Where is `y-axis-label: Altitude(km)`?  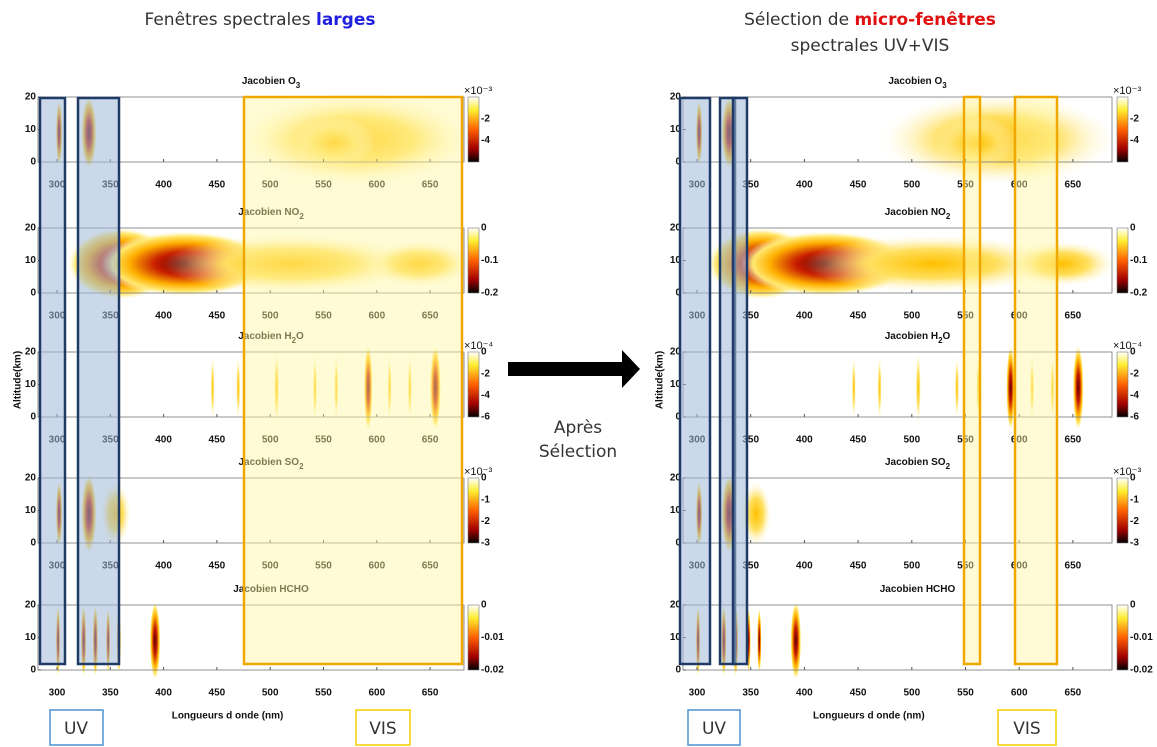 y-axis-label: Altitude(km) is located at coordinates (18, 380).